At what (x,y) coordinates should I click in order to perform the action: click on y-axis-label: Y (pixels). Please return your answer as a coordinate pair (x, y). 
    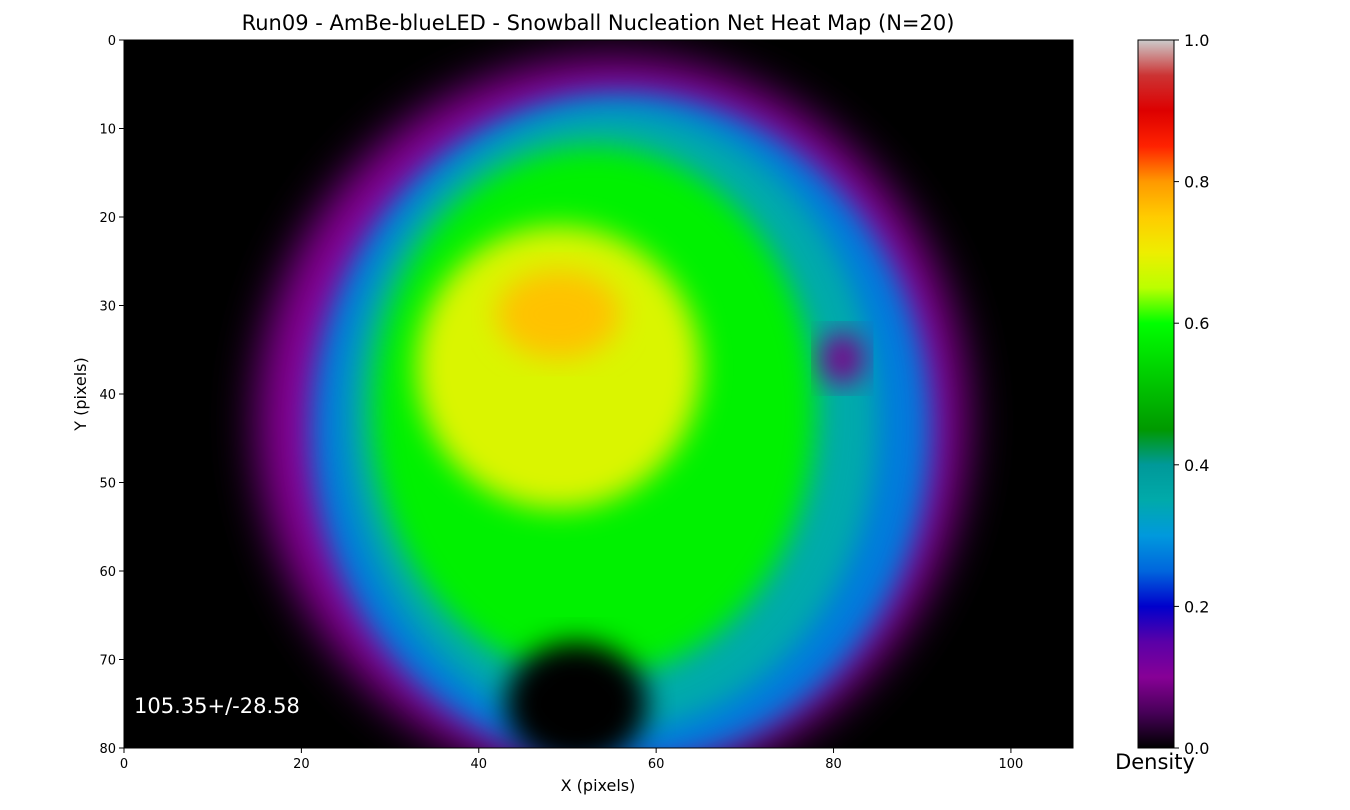
    Looking at the image, I should click on (80, 394).